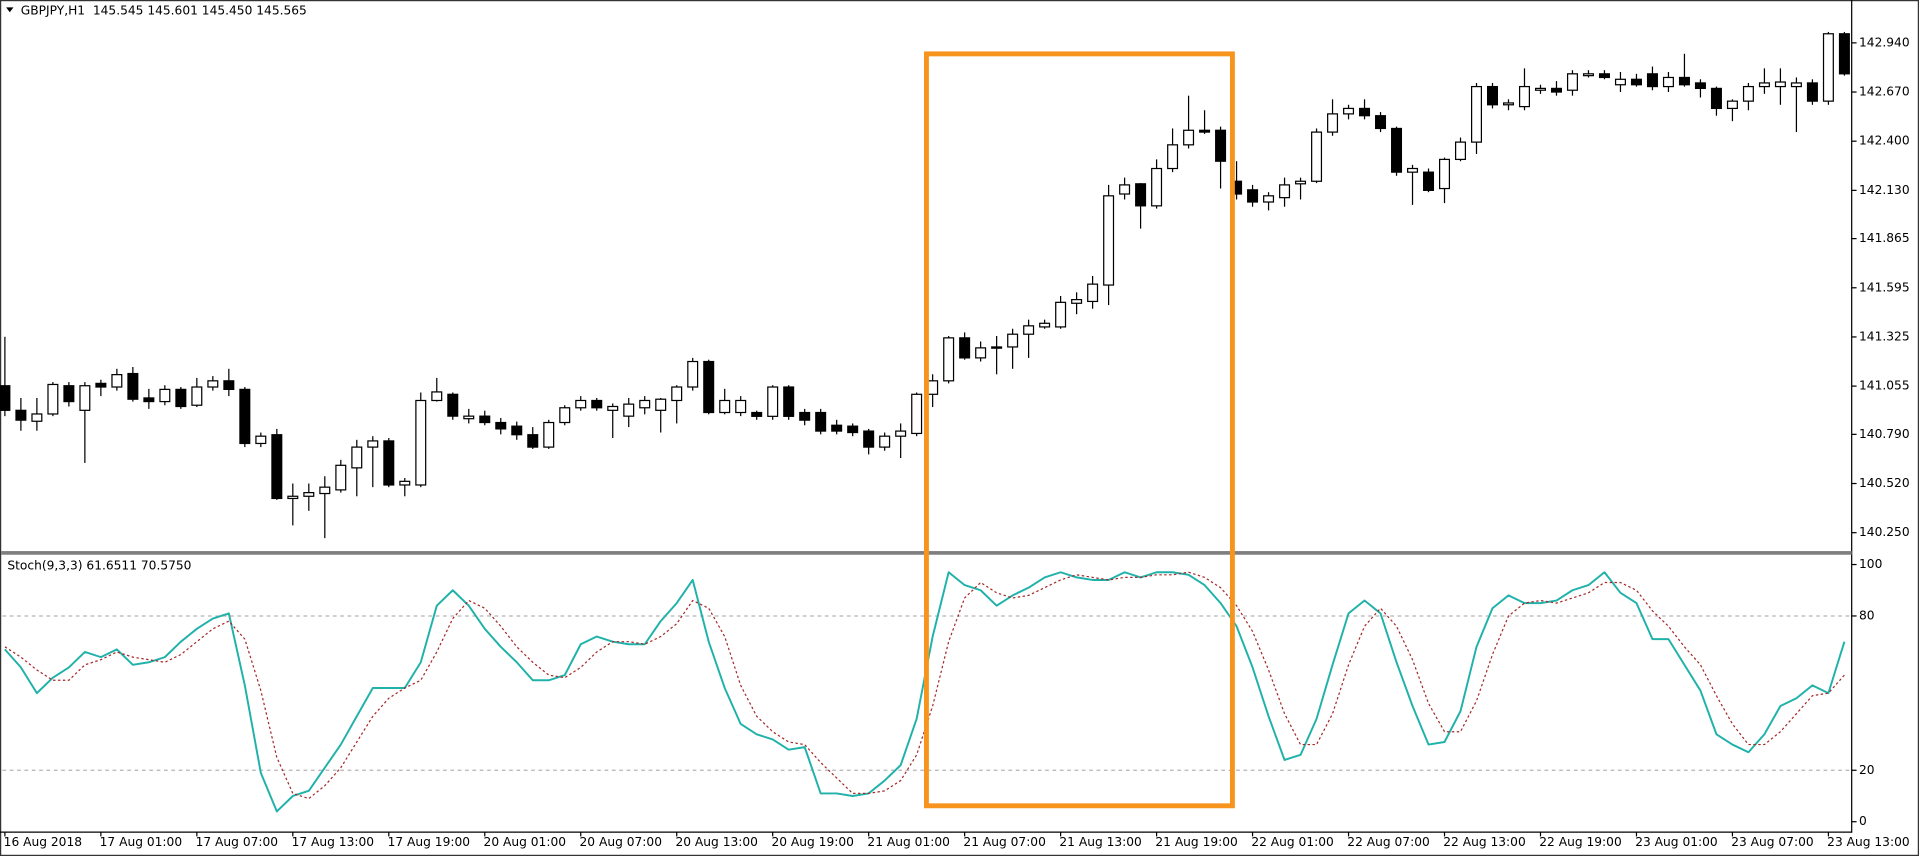 The width and height of the screenshot is (1919, 856). Describe the element at coordinates (1388, 842) in the screenshot. I see `x-tick-label: 22 Aug 07:00` at that location.